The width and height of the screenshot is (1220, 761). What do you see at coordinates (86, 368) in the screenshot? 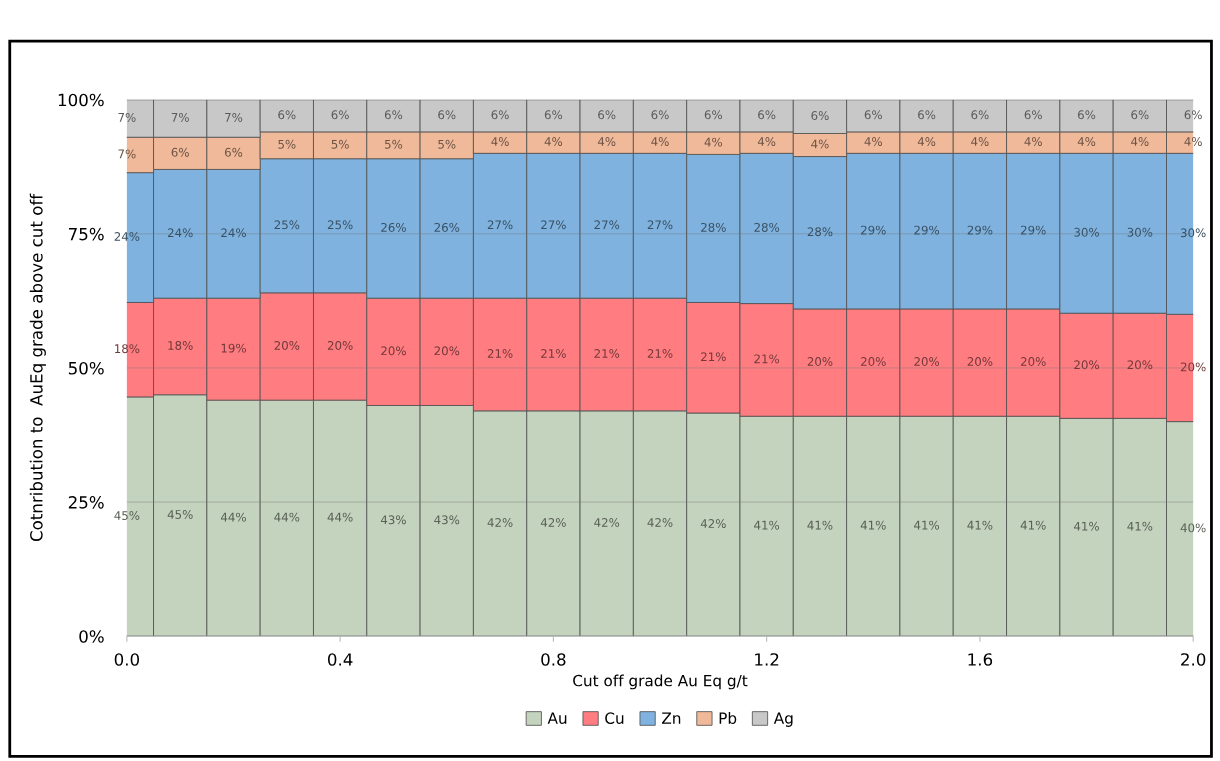
I see `y-tick-label: 50%` at bounding box center [86, 368].